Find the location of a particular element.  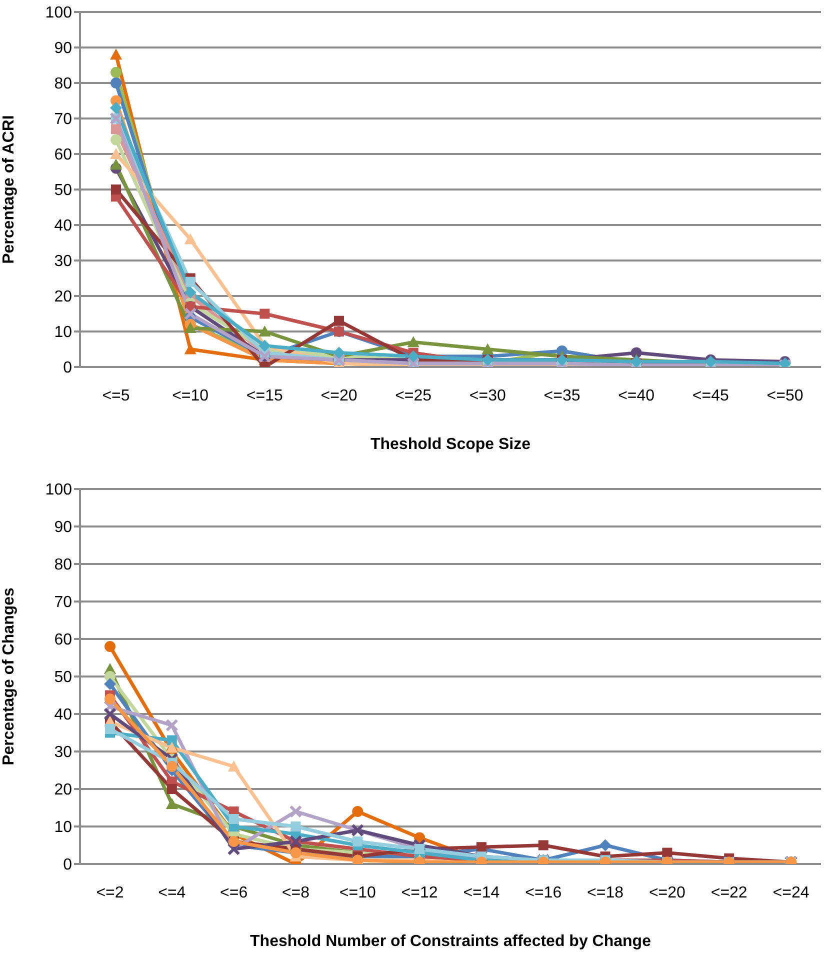

x-tick-label: <=12 is located at coordinates (419, 893).